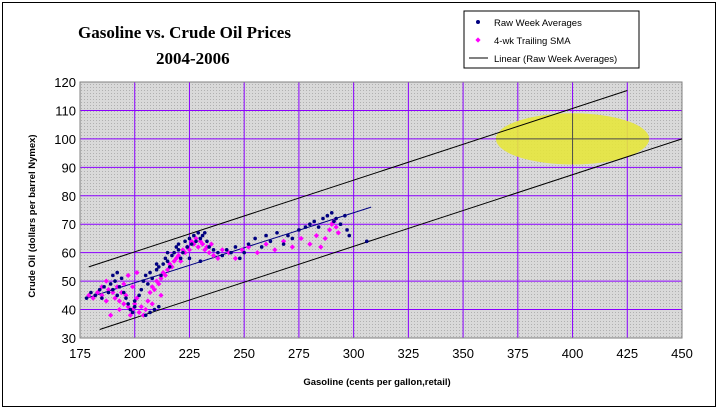 The image size is (720, 411). What do you see at coordinates (682, 353) in the screenshot?
I see `x-tick-label: 450` at bounding box center [682, 353].